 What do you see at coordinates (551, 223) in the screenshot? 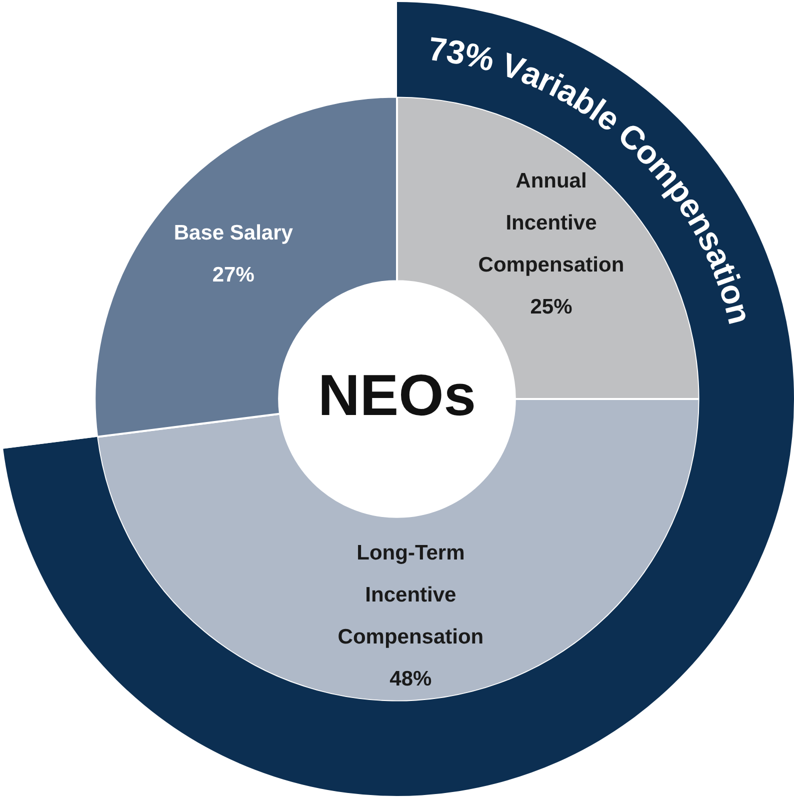
I see `slice-label: Annual Incentive Compensation` at bounding box center [551, 223].